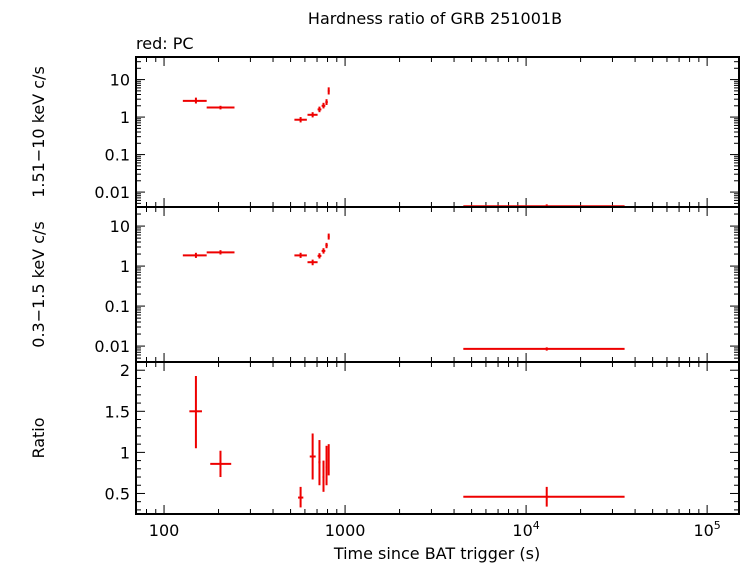 Image resolution: width=742 pixels, height=566 pixels. Describe the element at coordinates (435, 18) in the screenshot. I see `chart-title: Hardness ratio of GRB 251001B` at that location.